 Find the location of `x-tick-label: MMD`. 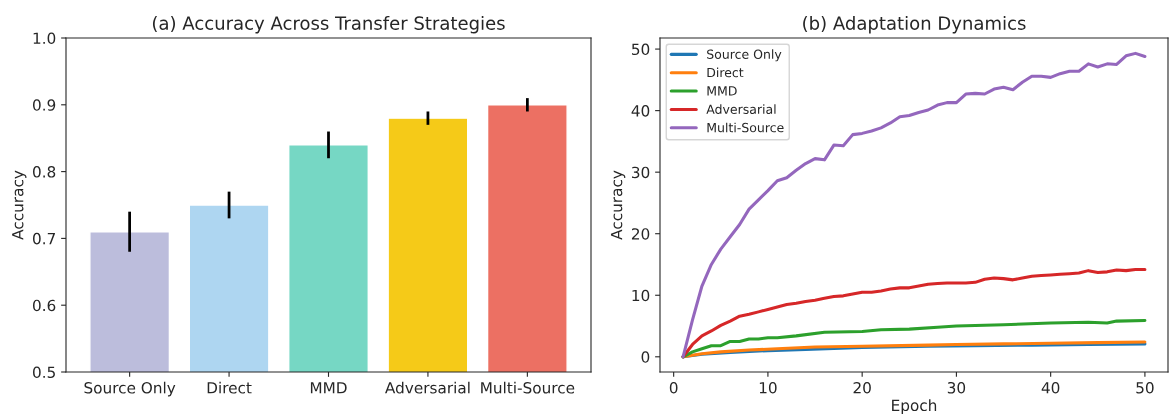

x-tick-label: MMD is located at coordinates (328, 388).